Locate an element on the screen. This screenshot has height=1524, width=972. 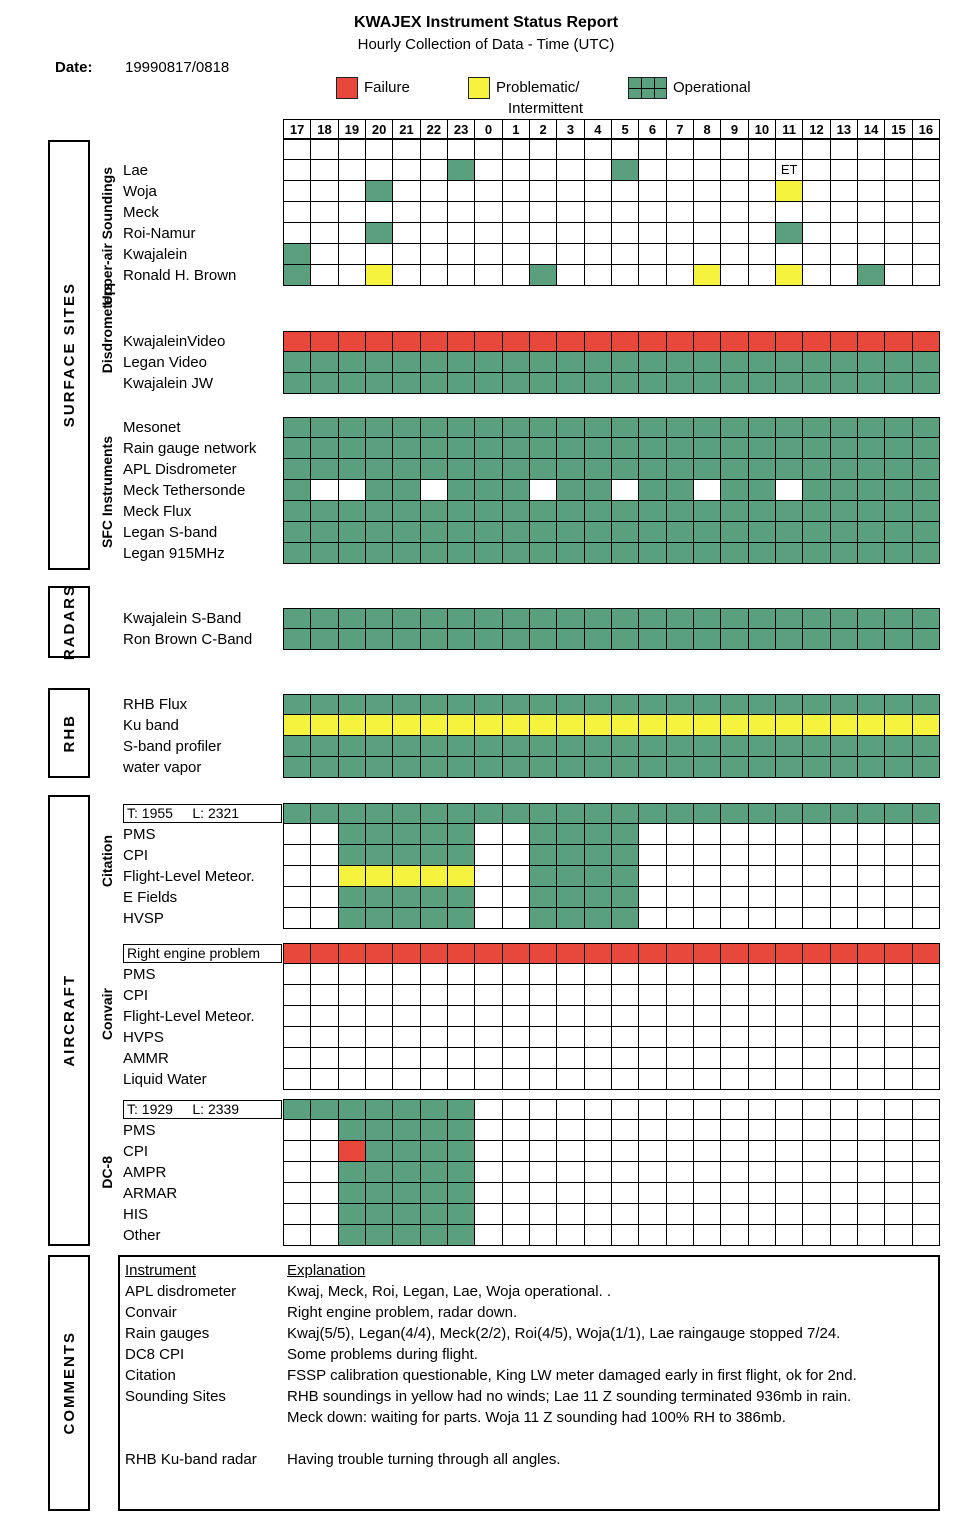
grid-row: RHB Flux is located at coordinates (530, 704).